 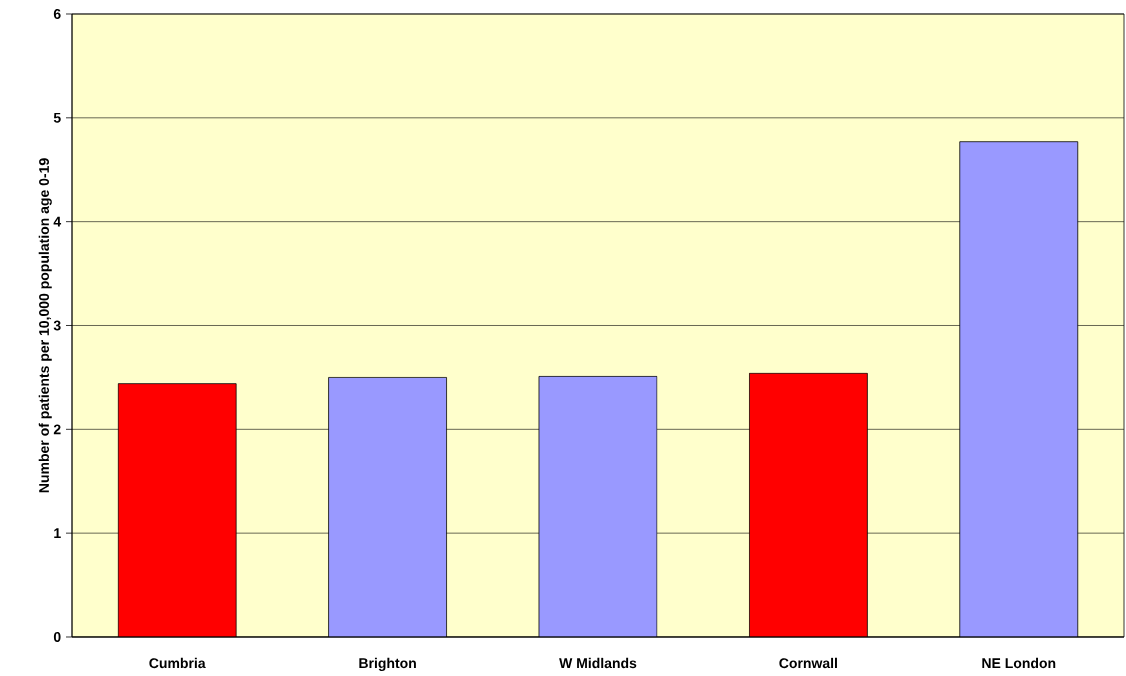 I want to click on y-tick-label: 2, so click(x=57, y=429).